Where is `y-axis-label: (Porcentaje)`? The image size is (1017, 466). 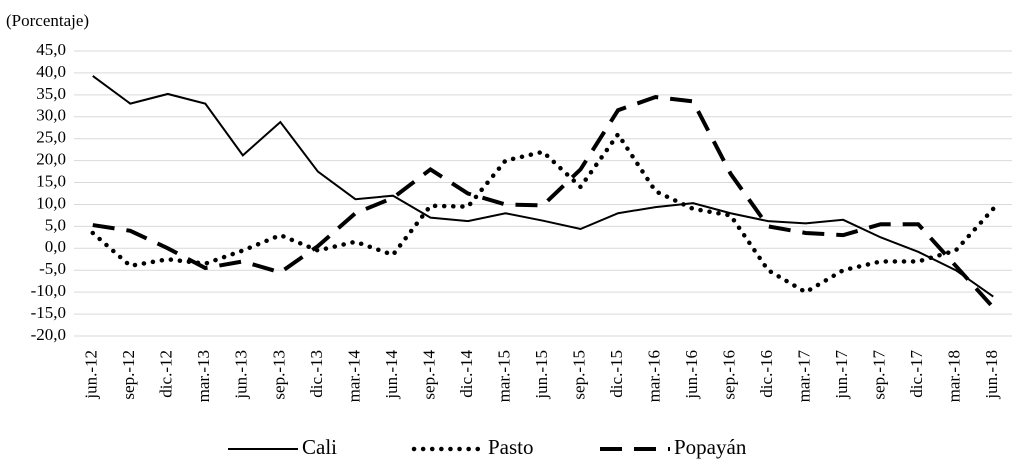 y-axis-label: (Porcentaje) is located at coordinates (47, 20).